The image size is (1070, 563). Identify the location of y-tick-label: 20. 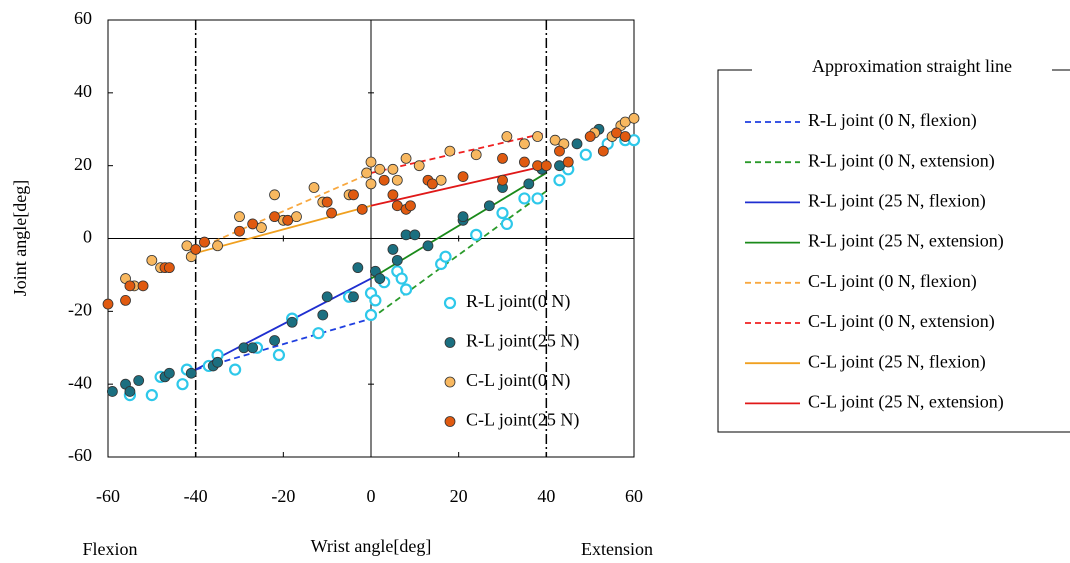
(83, 164).